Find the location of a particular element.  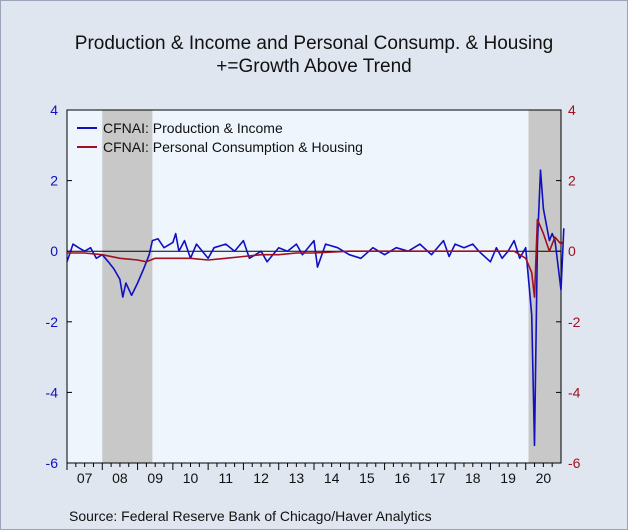

x-tick-label: 12 is located at coordinates (261, 478).